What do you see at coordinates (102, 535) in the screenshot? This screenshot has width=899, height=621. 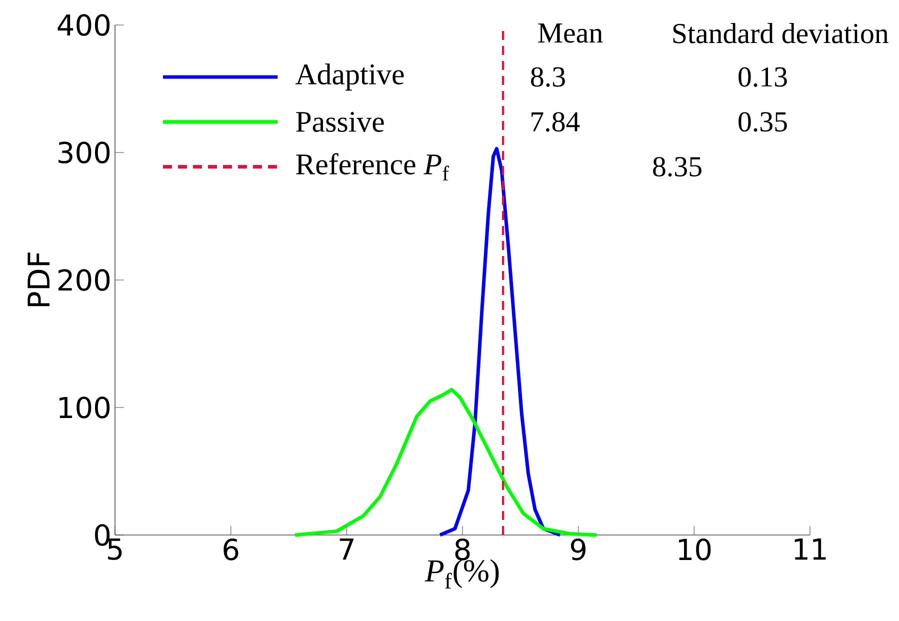 I see `y-tick-label: 0` at bounding box center [102, 535].